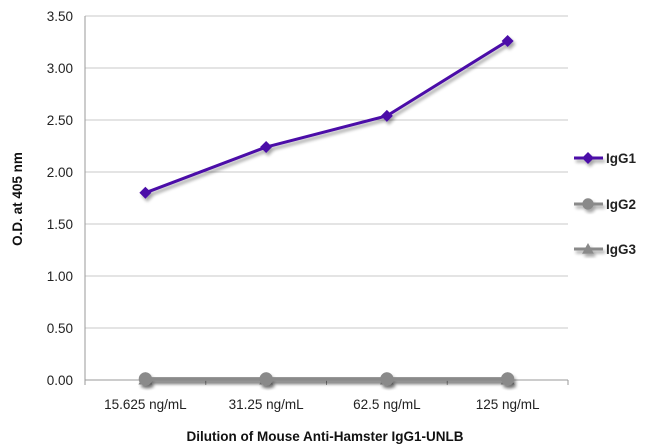  What do you see at coordinates (60, 224) in the screenshot?
I see `y-tick-label: 1.50` at bounding box center [60, 224].